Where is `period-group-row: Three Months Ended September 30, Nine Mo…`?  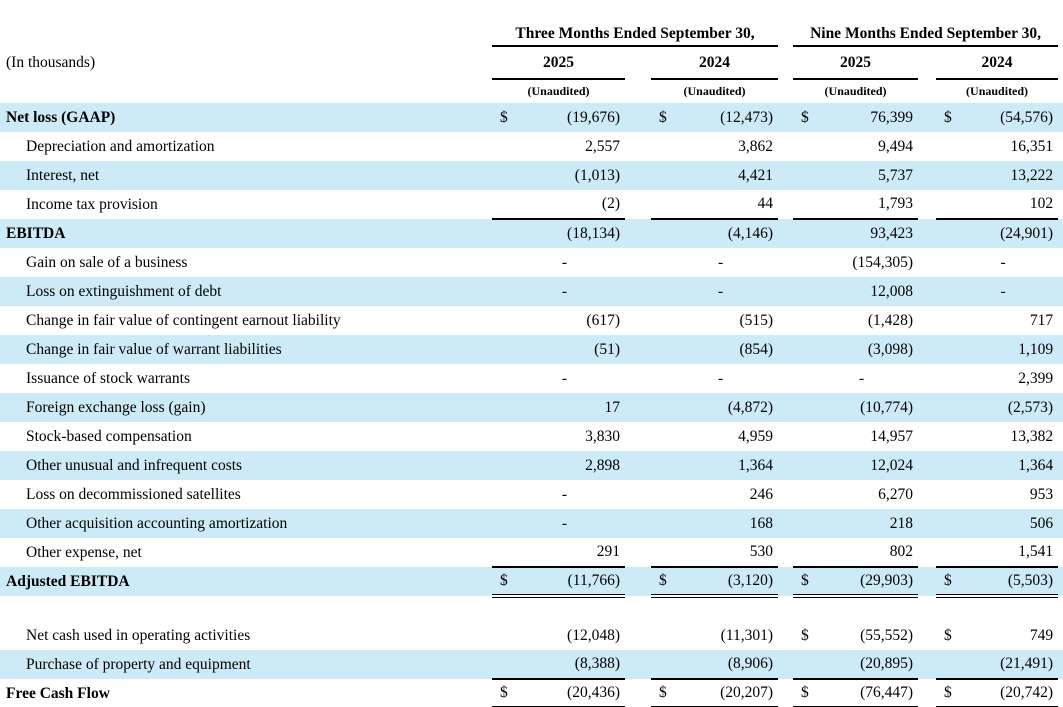 period-group-row: Three Months Ended September 30, Nine Mo… is located at coordinates (531, 23).